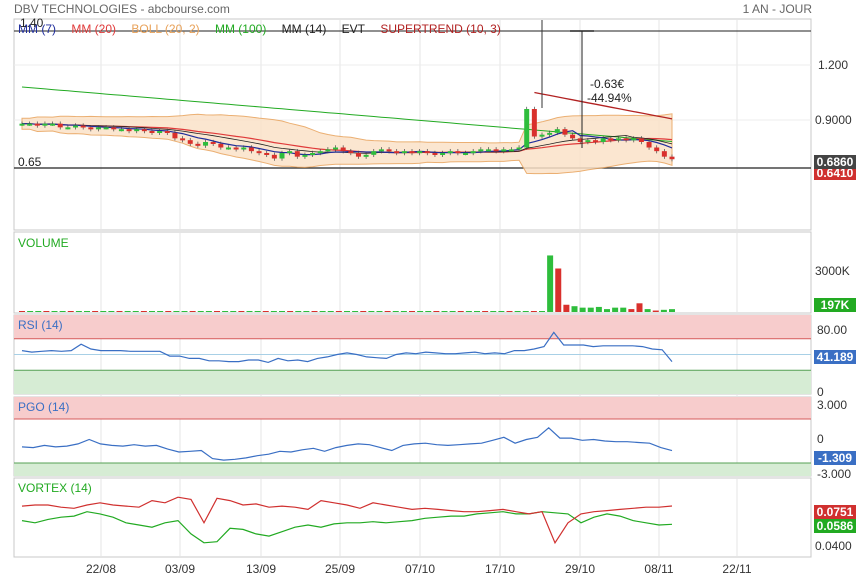 Image resolution: width=860 pixels, height=580 pixels. Describe the element at coordinates (165, 29) in the screenshot. I see `legend-boll: BOLL (20, 2)` at that location.